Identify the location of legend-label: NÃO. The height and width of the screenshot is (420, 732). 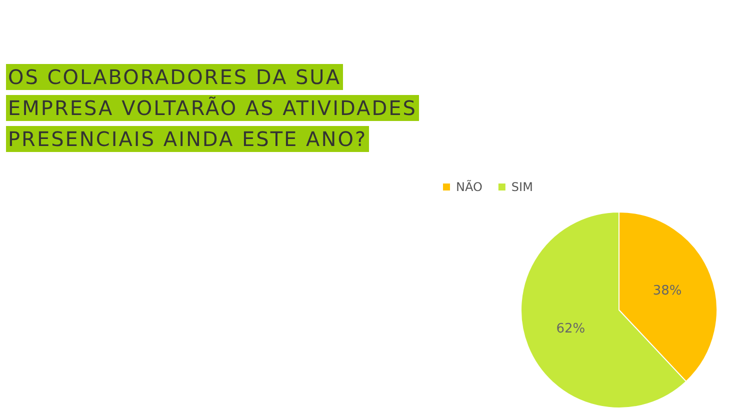
(469, 186).